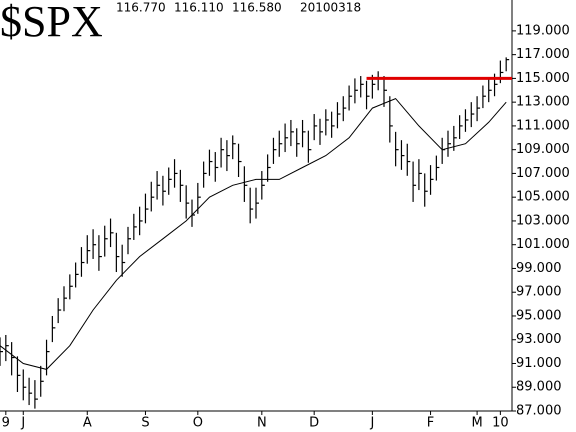 The height and width of the screenshot is (432, 576). Describe the element at coordinates (543, 30) in the screenshot. I see `y-tick-label: 119.000` at that location.